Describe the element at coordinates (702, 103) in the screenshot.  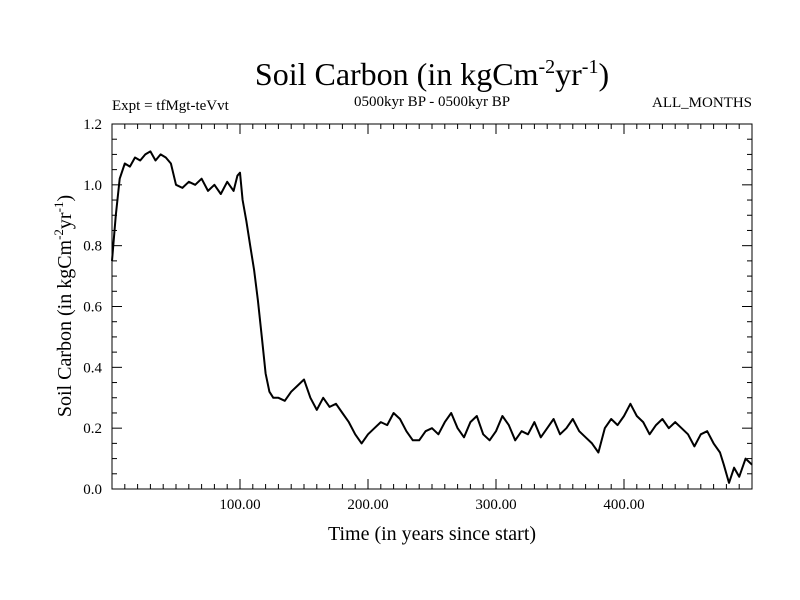
I see `months-label: ALL_MONTHS` at that location.